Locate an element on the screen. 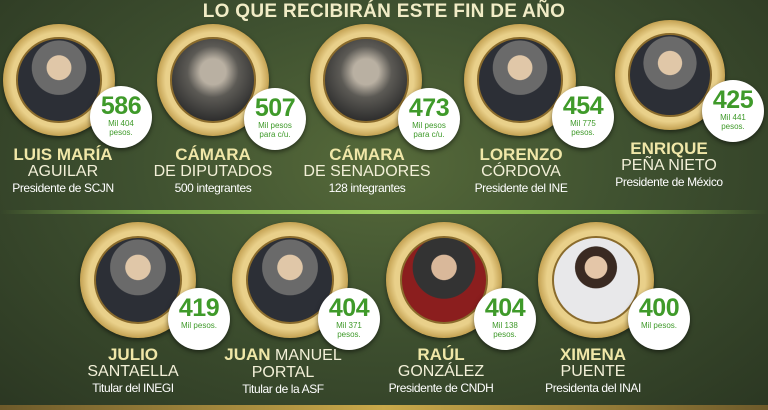 The image size is (768, 410). role: Presidente de SCJN is located at coordinates (63, 188).